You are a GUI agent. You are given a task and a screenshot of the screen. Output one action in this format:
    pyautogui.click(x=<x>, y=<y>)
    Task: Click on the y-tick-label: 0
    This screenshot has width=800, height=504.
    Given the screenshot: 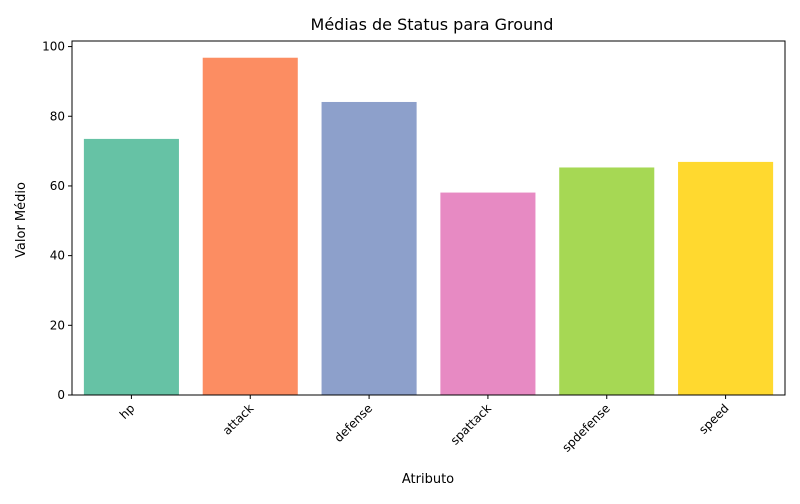 What is the action you would take?
    pyautogui.click(x=61, y=395)
    